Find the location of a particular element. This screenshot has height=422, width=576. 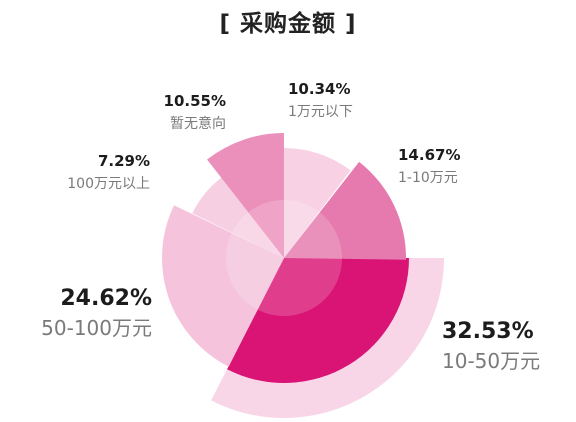

slice-category-label: 100万元以上 is located at coordinates (108, 184).